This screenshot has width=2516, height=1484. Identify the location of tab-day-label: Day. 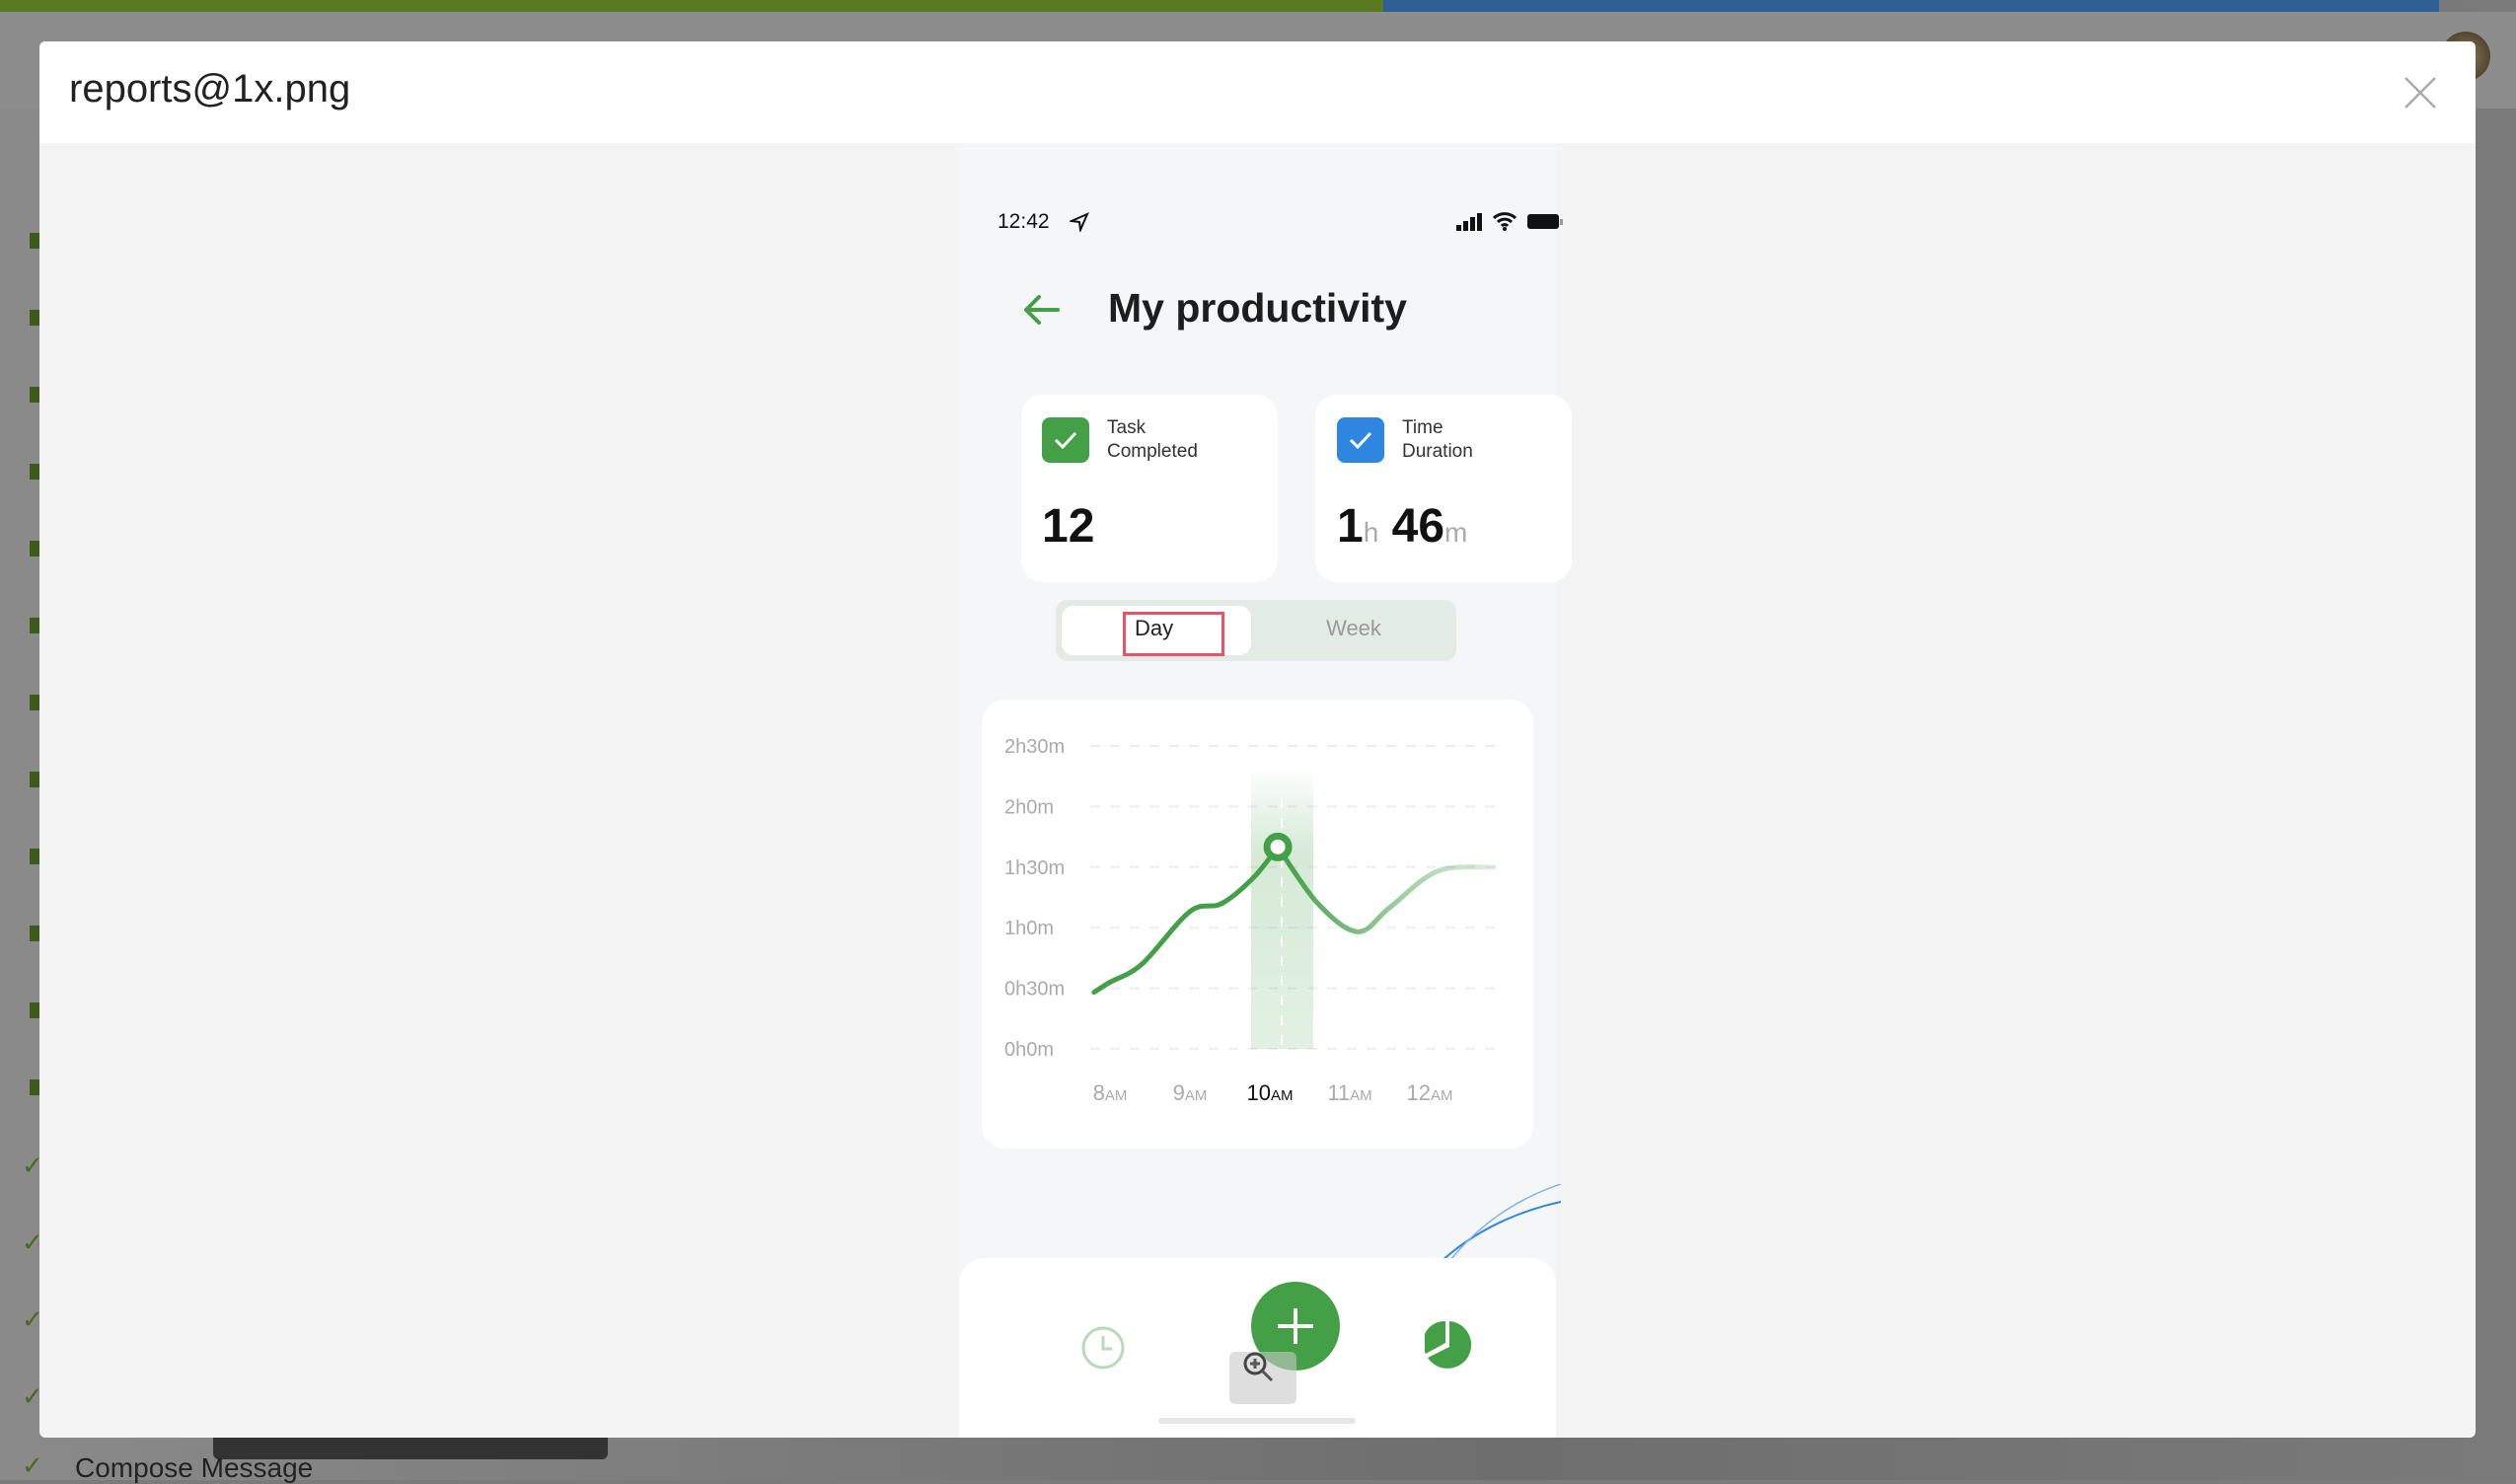
(1155, 628).